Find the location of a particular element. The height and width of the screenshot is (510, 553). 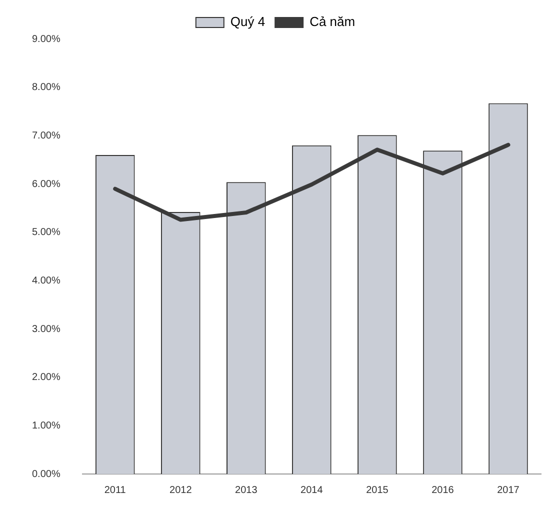

y-tick-label: 3.00% is located at coordinates (46, 329).